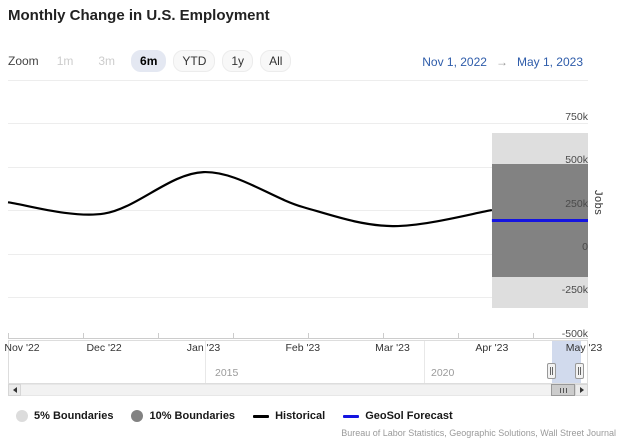  I want to click on page-title: Monthly Change in U.S. Employment, so click(139, 15).